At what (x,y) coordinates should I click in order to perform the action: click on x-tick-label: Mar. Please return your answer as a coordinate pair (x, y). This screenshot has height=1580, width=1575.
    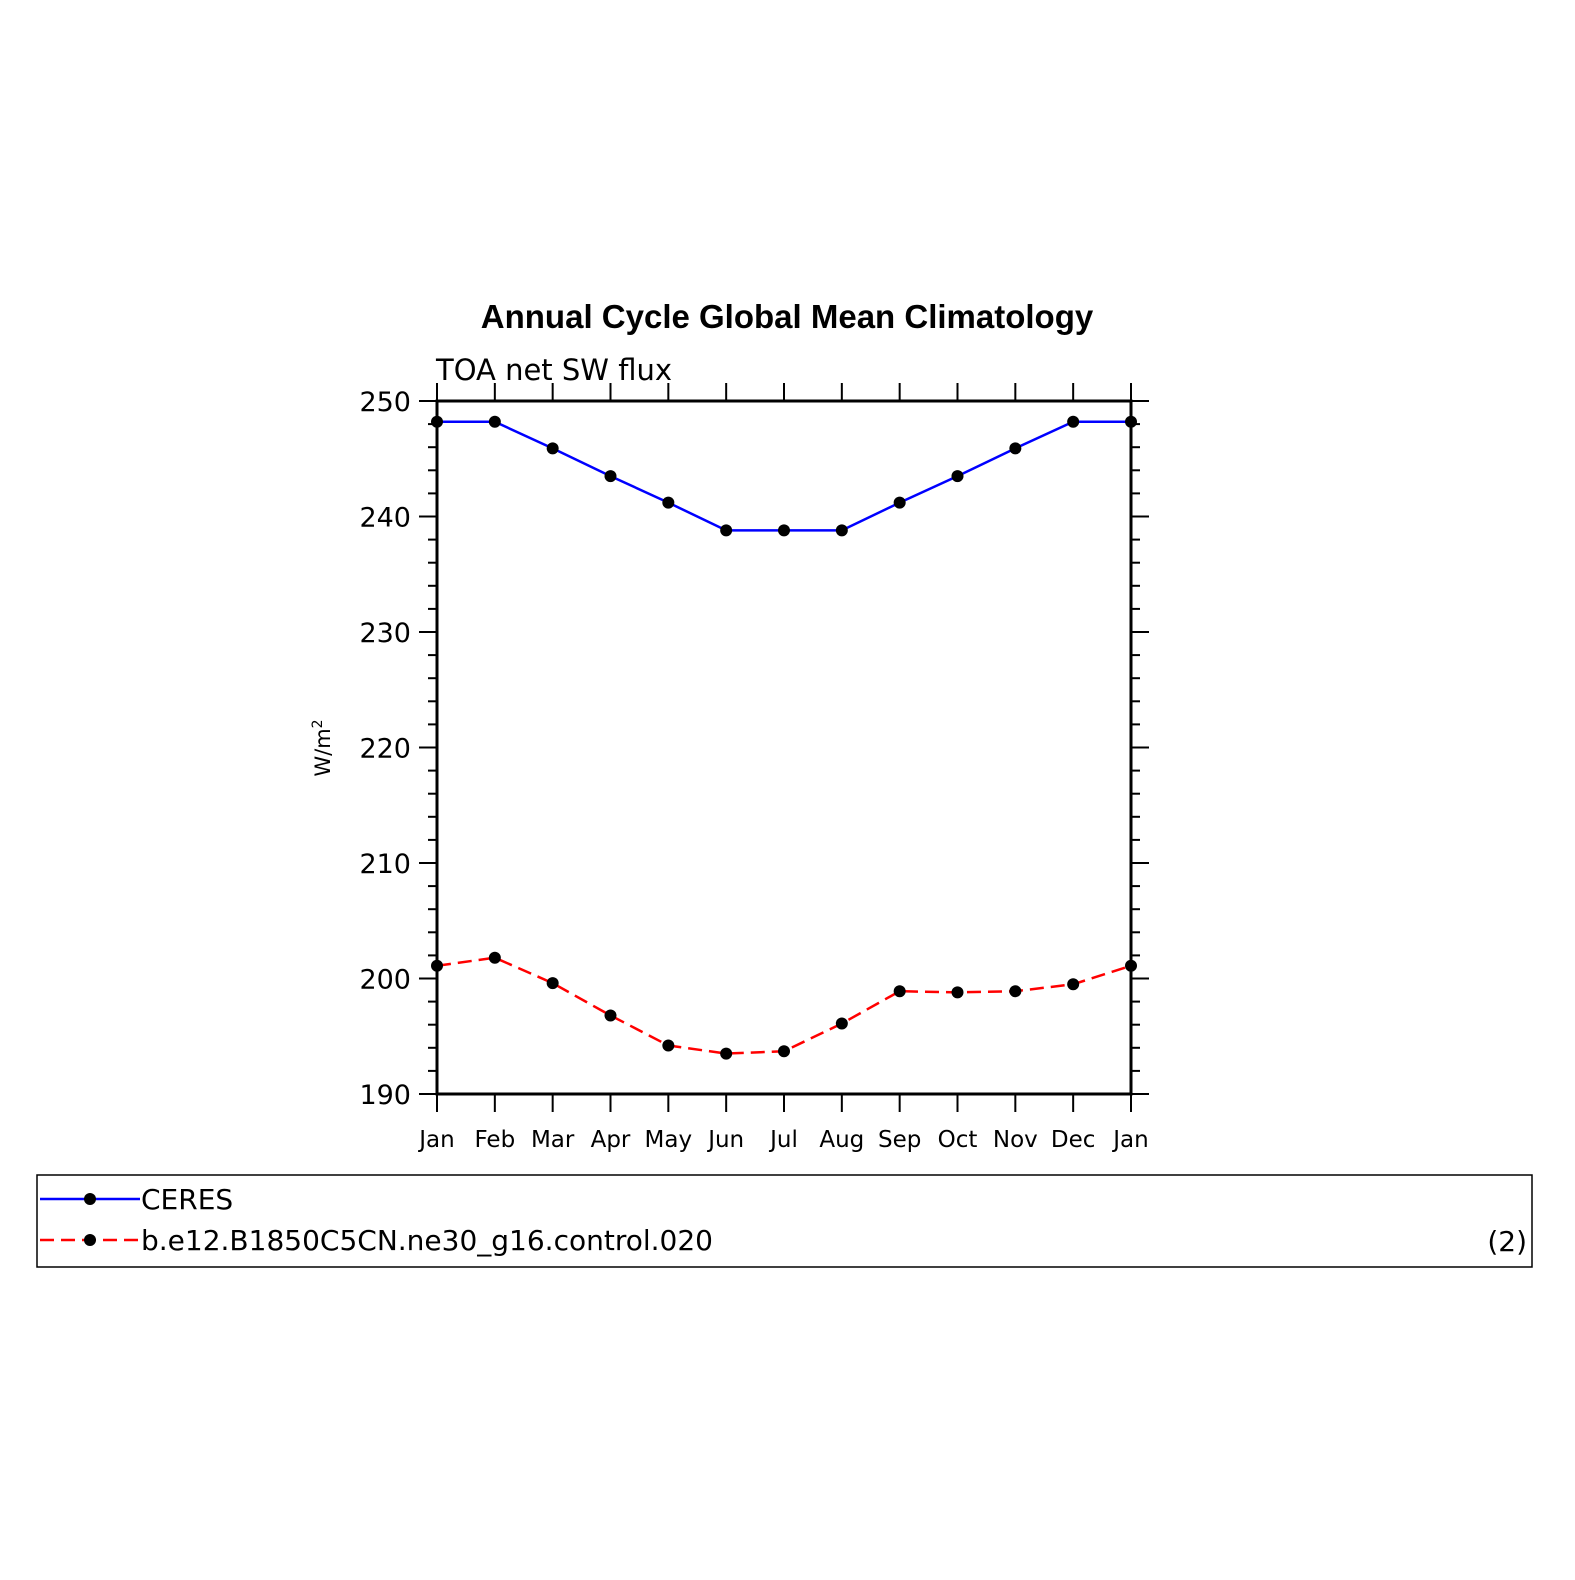
    Looking at the image, I should click on (553, 1140).